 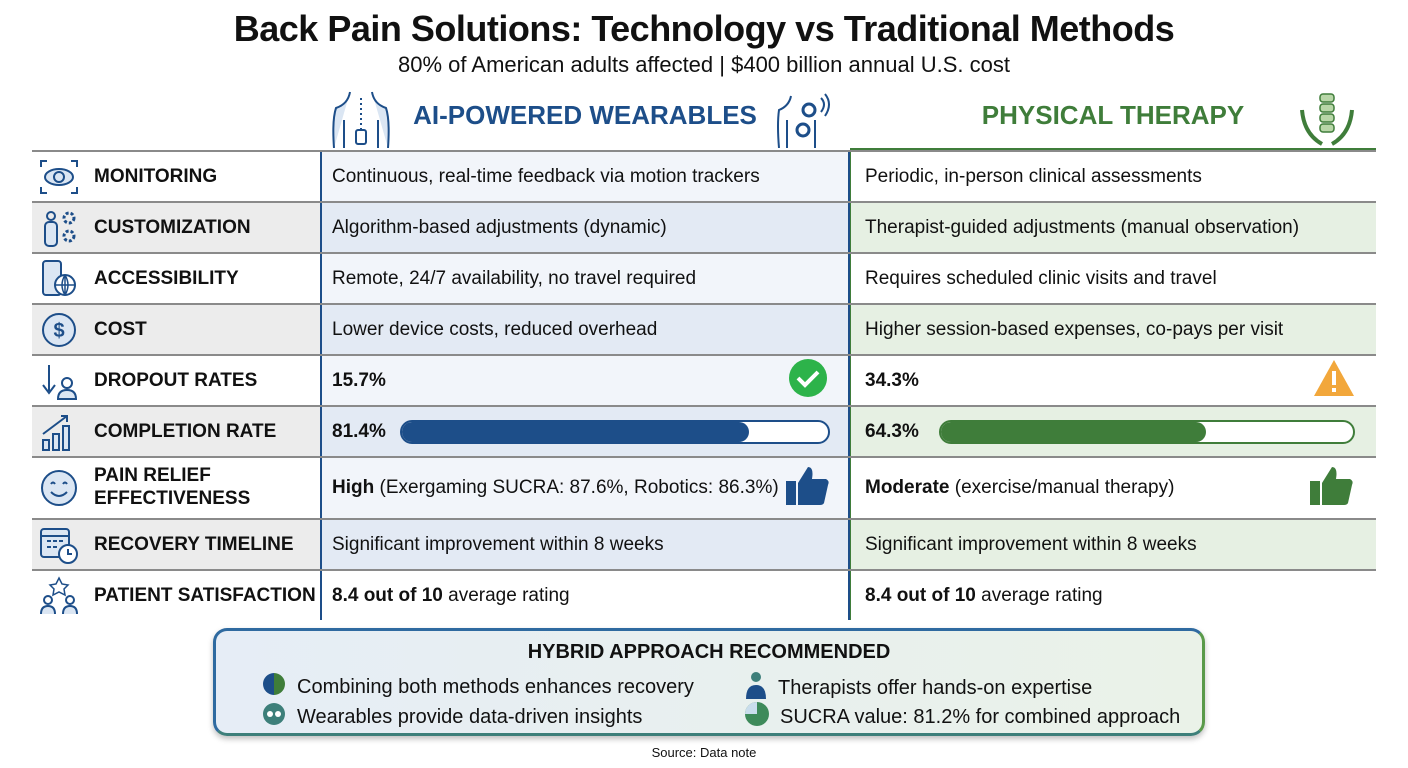 What do you see at coordinates (353, 487) in the screenshot?
I see `wearables-effect-level: High` at bounding box center [353, 487].